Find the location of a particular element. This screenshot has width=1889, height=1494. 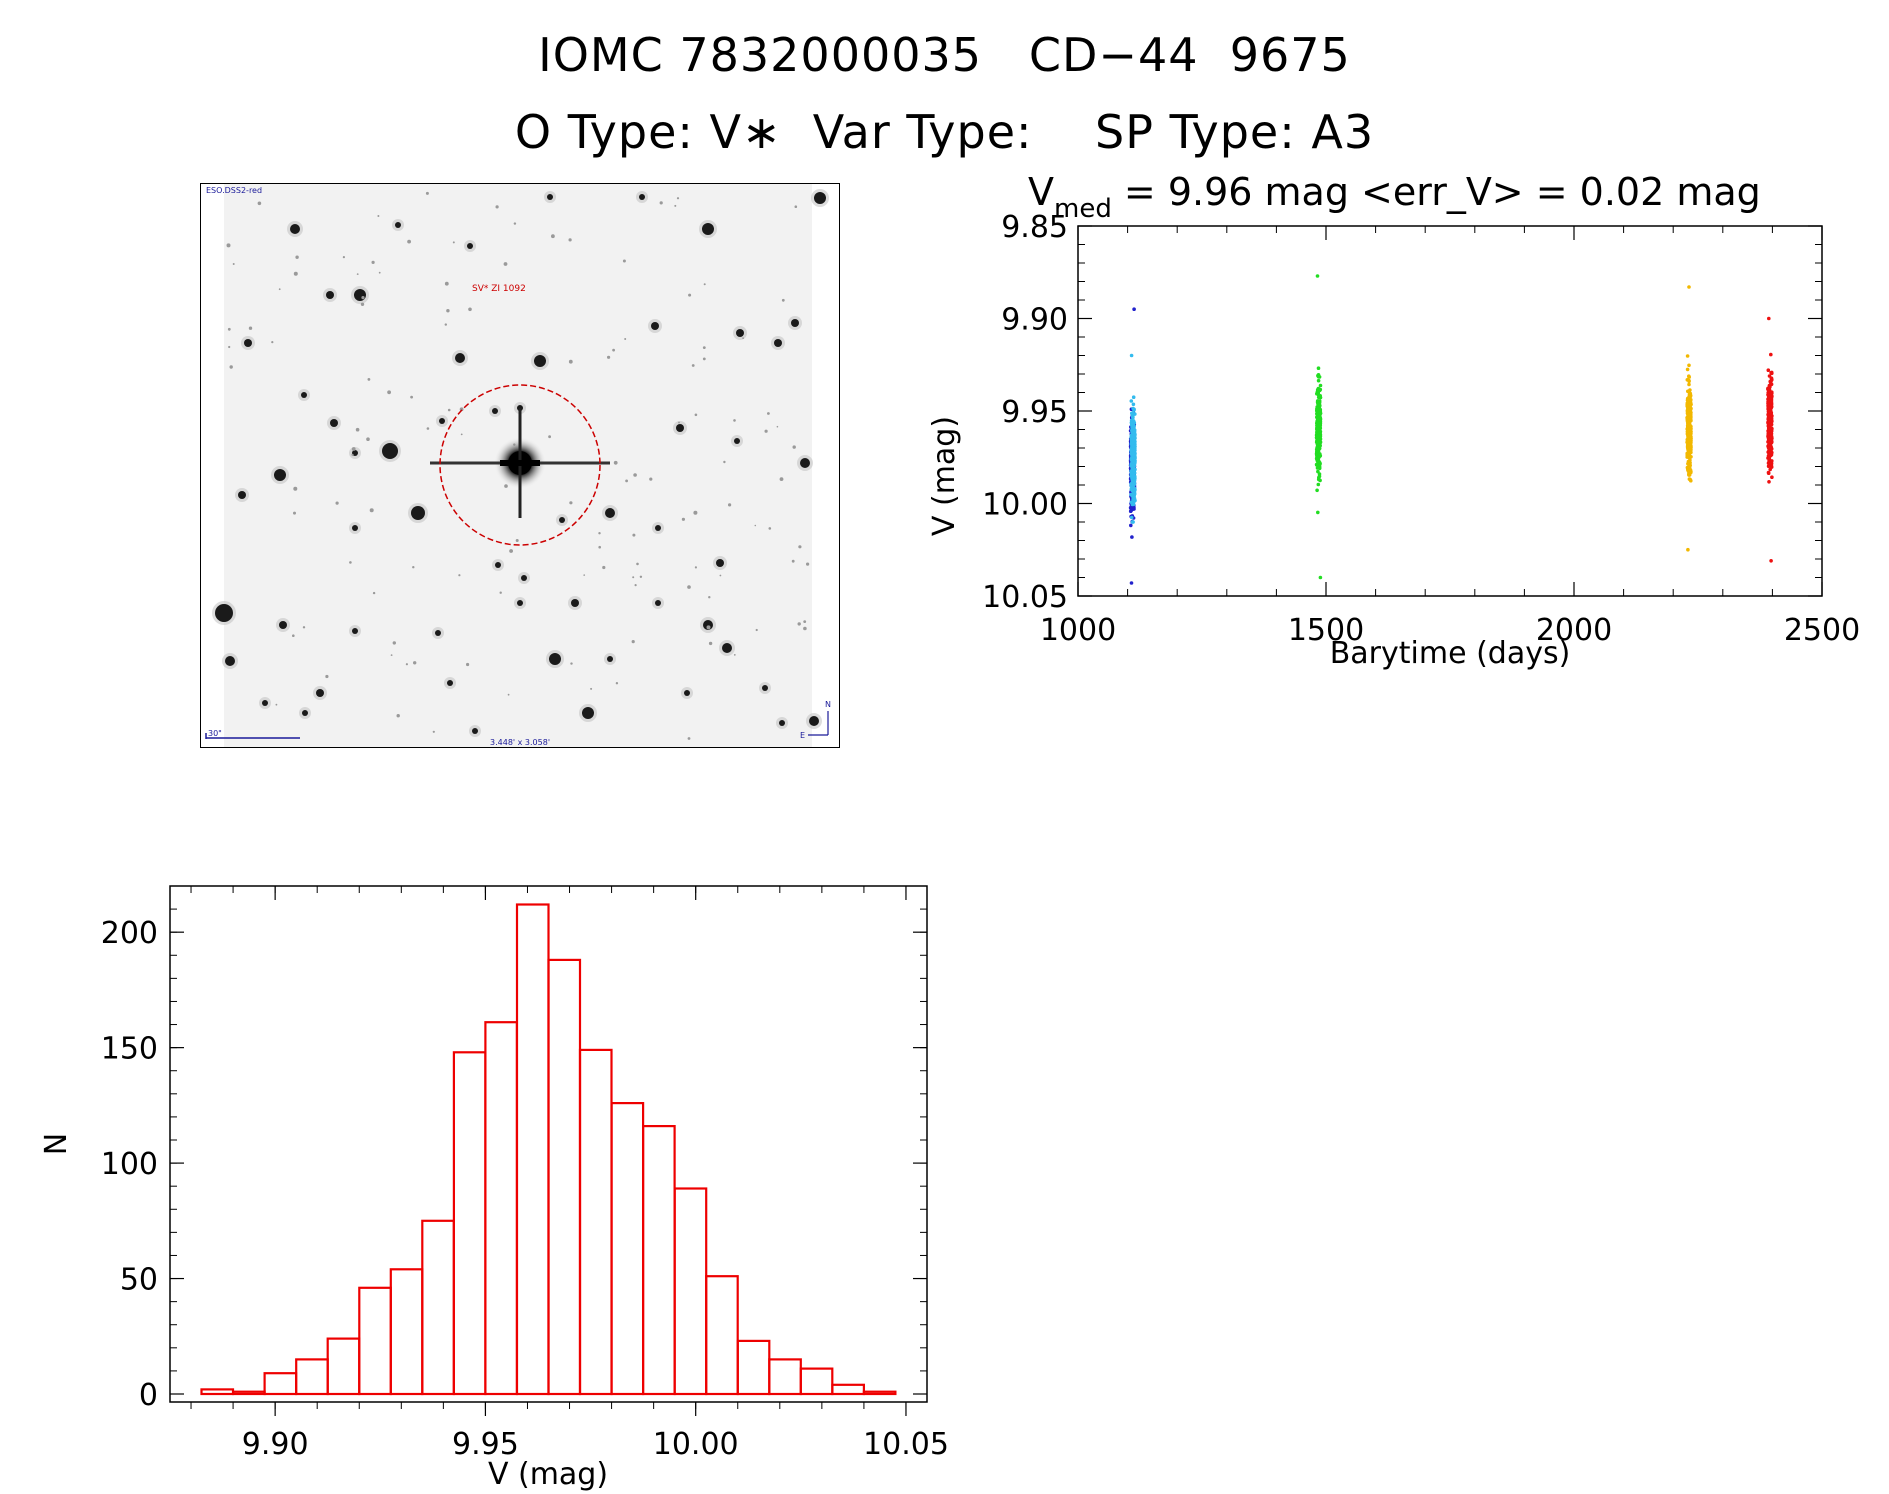

y-tick-label: 10.00 is located at coordinates (1025, 505).